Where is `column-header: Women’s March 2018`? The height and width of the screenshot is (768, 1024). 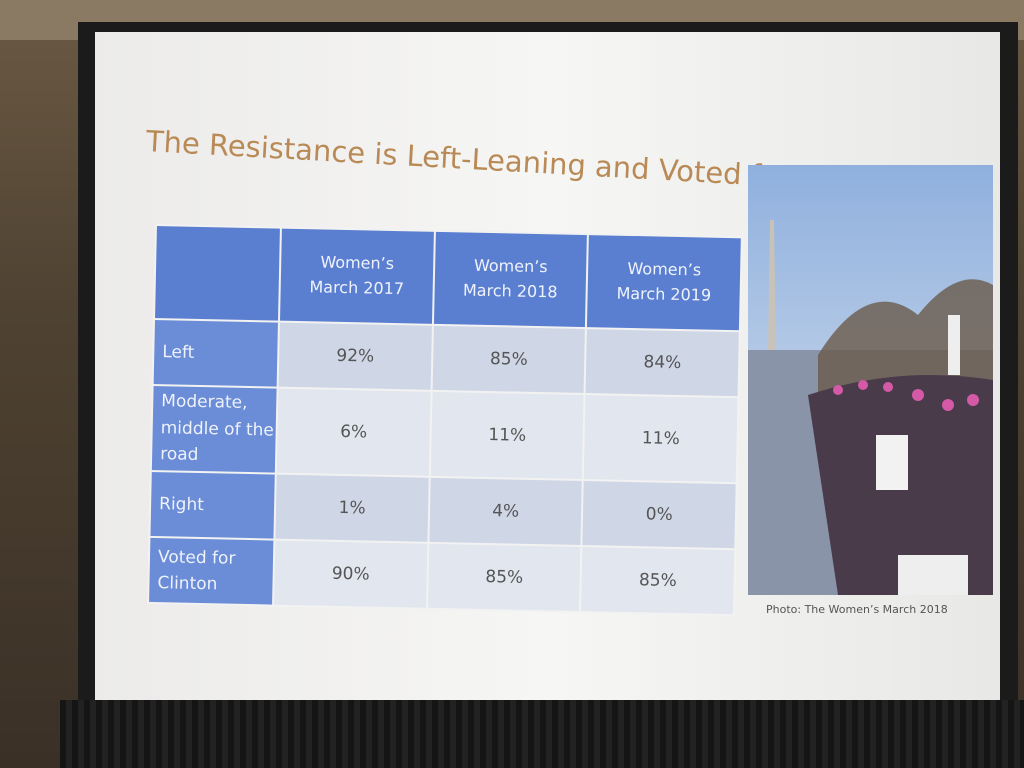 column-header: Women’s March 2018 is located at coordinates (510, 279).